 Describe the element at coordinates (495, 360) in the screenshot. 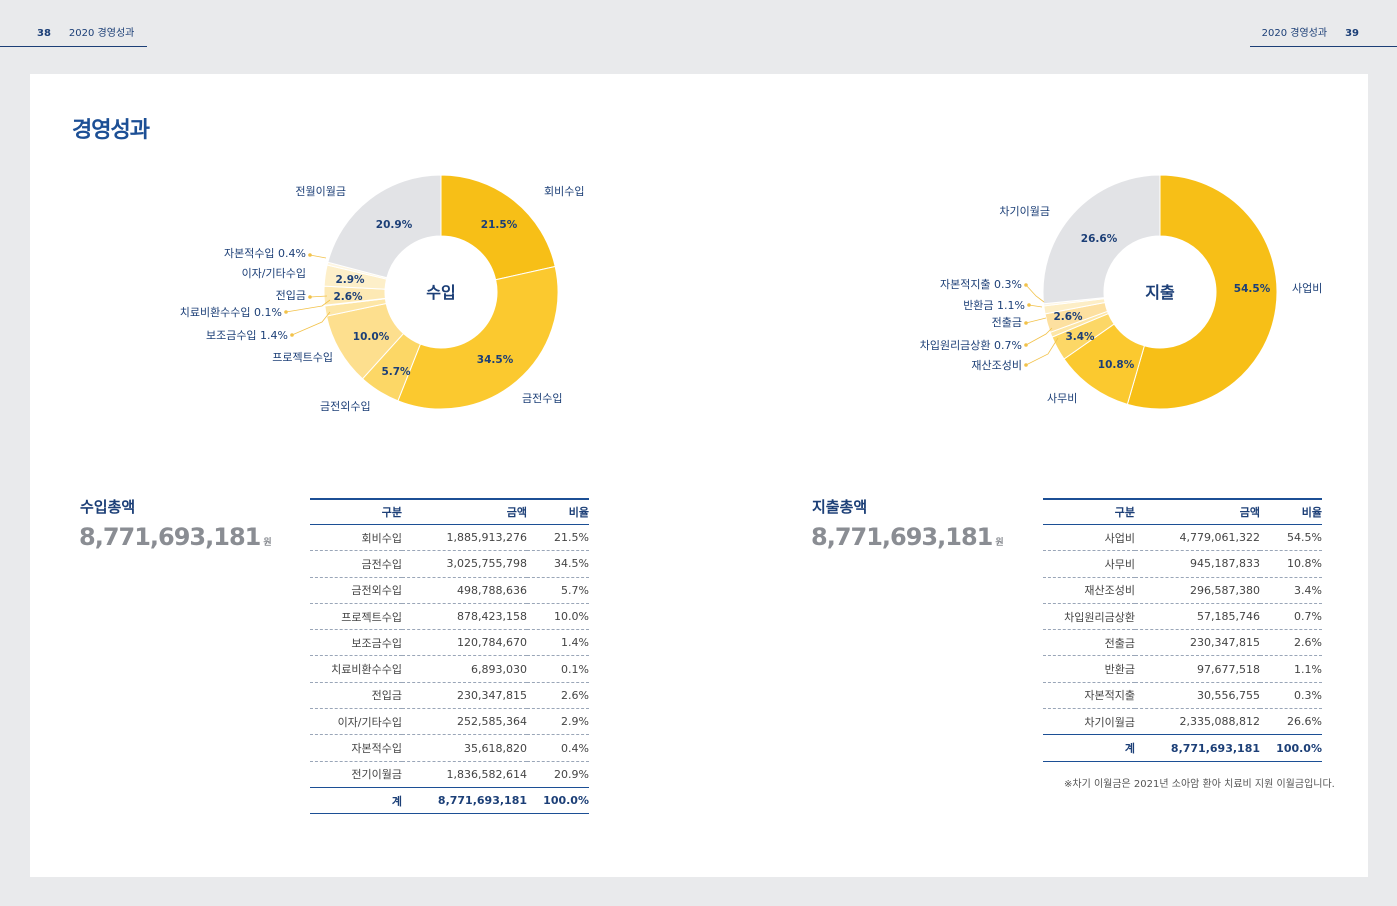

I see `income-pct-label: 34.5%` at that location.